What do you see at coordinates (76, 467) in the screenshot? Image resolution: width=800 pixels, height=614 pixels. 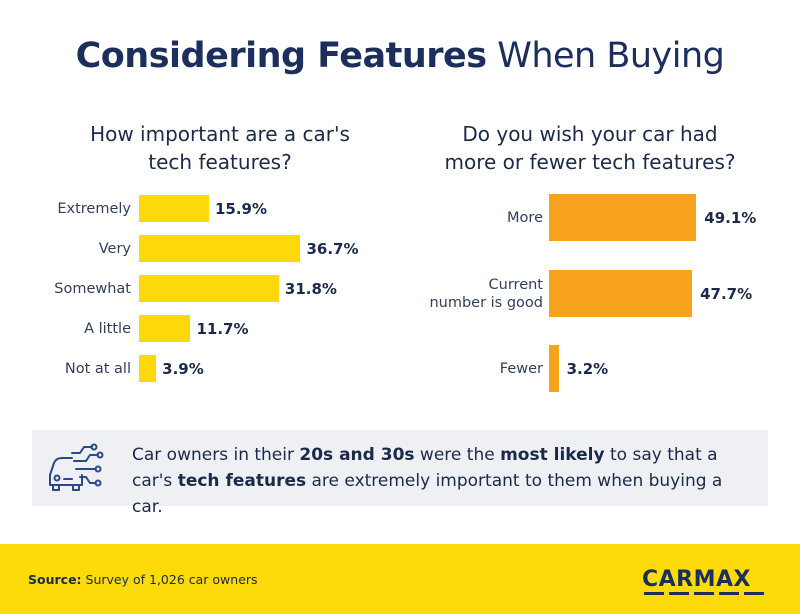 I see `car-tech-icon` at bounding box center [76, 467].